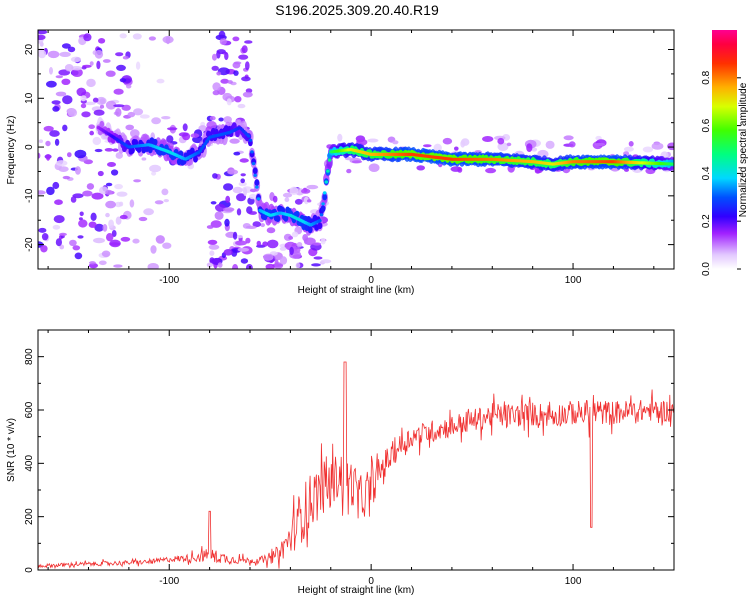 The width and height of the screenshot is (750, 600). I want to click on snr-y-axis-label: SNR (10 * v/v), so click(11, 450).